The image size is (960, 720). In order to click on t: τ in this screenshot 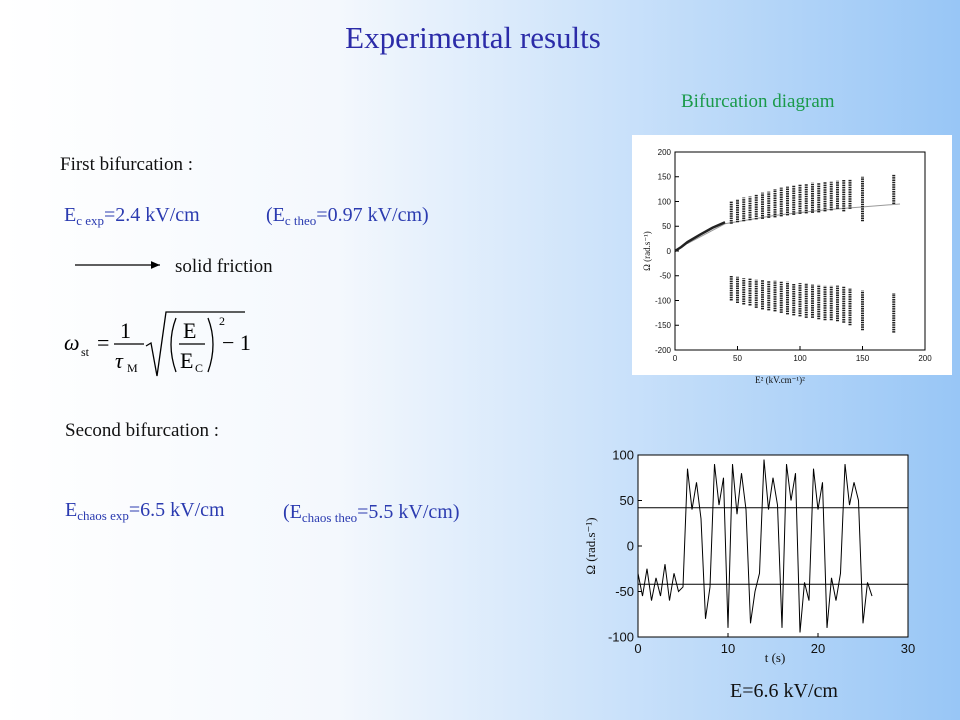, I will do `click(119, 360)`.